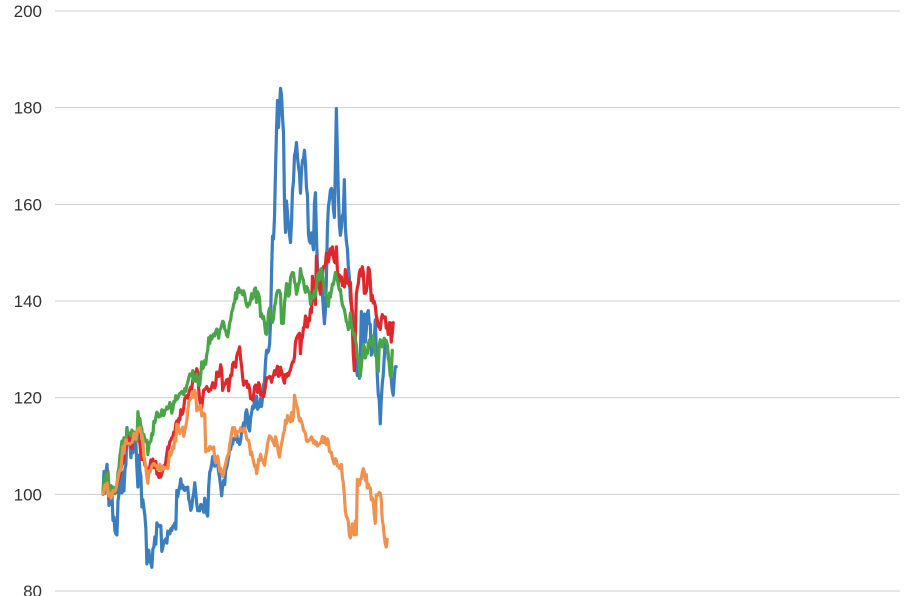 The height and width of the screenshot is (596, 910). I want to click on y-tick-label-180: 180, so click(28, 108).